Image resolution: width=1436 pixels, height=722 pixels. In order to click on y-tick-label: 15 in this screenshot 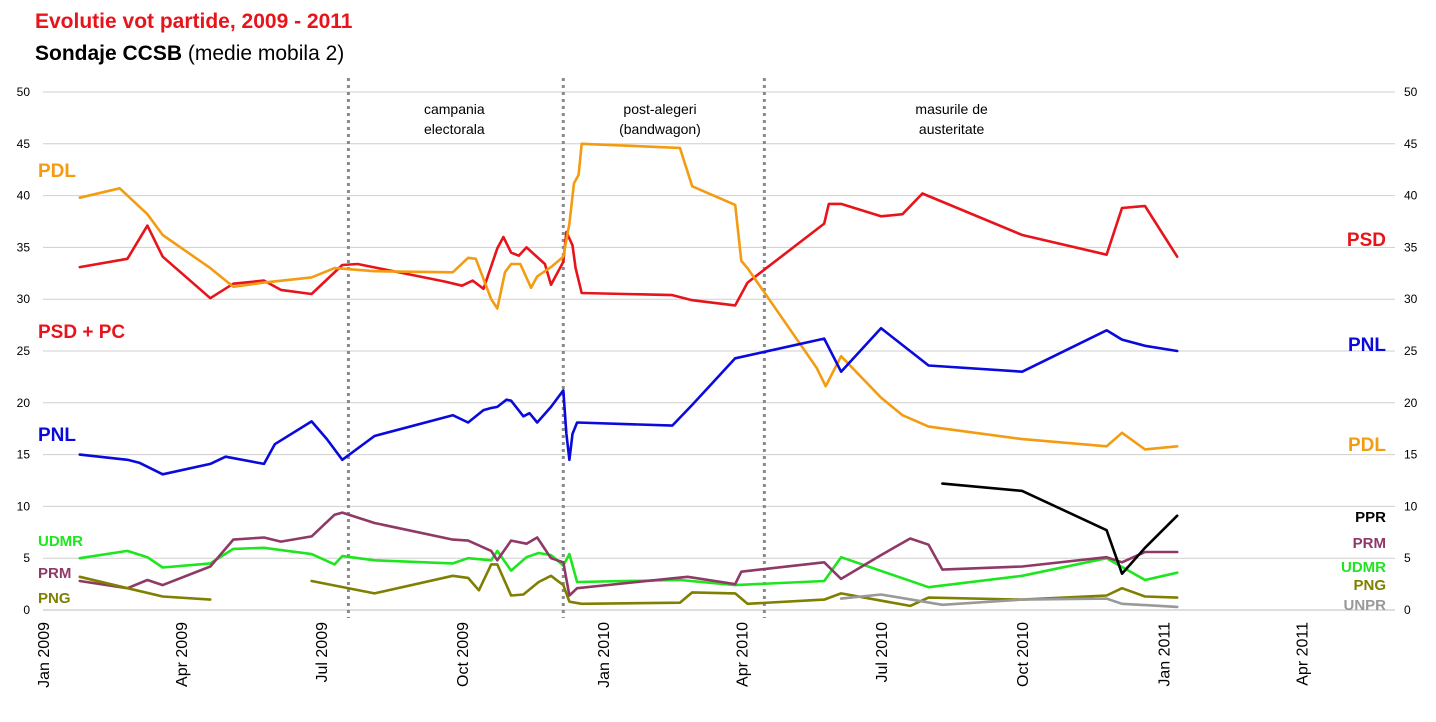, I will do `click(24, 455)`.